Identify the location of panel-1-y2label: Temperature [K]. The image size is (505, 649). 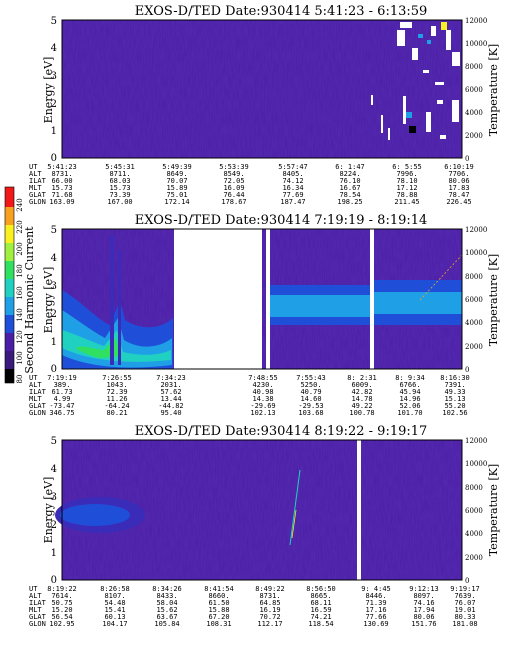
(493, 90).